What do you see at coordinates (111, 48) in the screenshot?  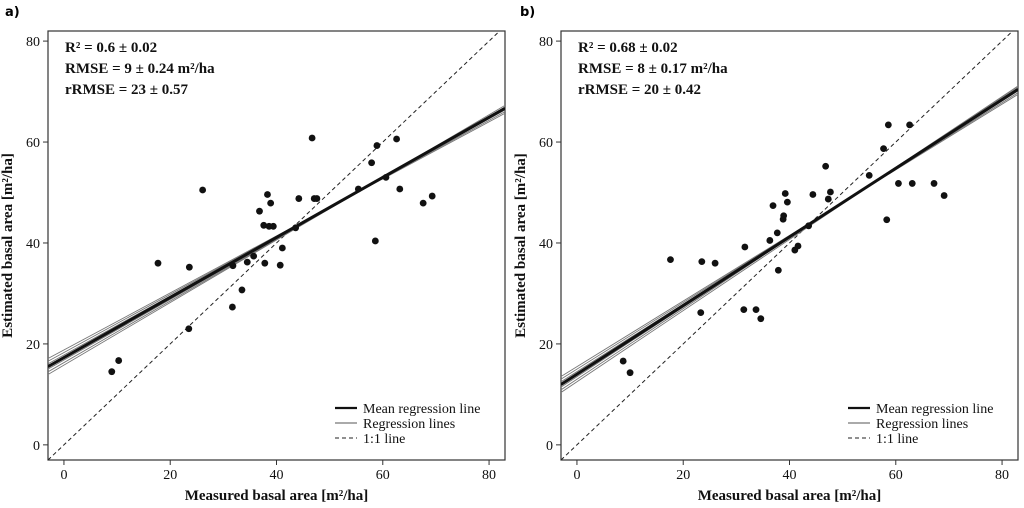 I see `stat-line: R² = 0.6 ± 0.02` at bounding box center [111, 48].